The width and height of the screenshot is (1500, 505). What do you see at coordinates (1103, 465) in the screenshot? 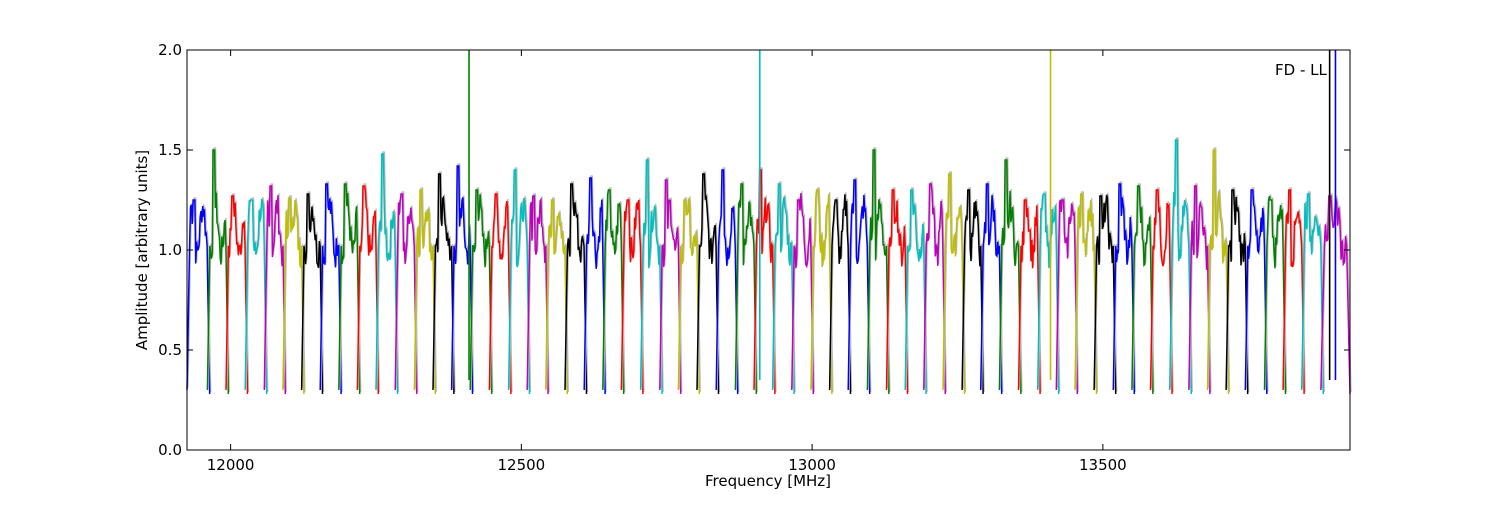
I see `x-tick-label: 13500` at bounding box center [1103, 465].